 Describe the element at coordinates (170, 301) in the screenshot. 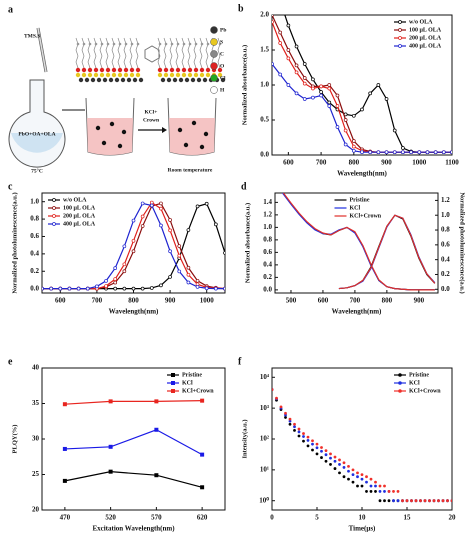

I see `x-tick-label: 900` at that location.